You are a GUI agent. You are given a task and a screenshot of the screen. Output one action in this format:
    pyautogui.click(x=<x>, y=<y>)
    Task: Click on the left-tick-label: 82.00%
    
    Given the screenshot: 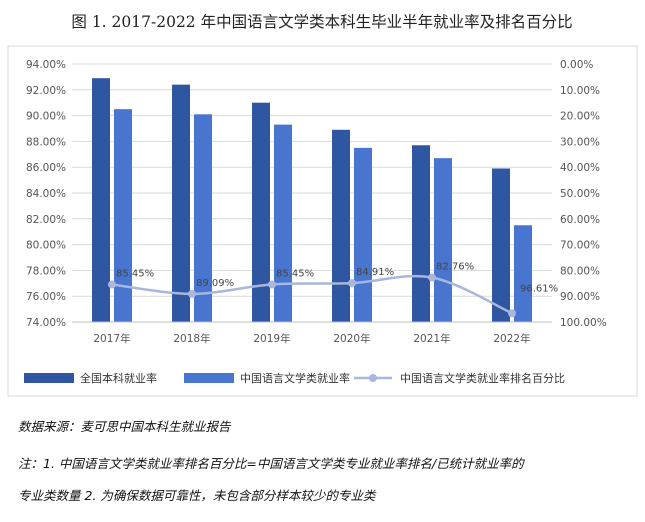 What is the action you would take?
    pyautogui.click(x=46, y=220)
    